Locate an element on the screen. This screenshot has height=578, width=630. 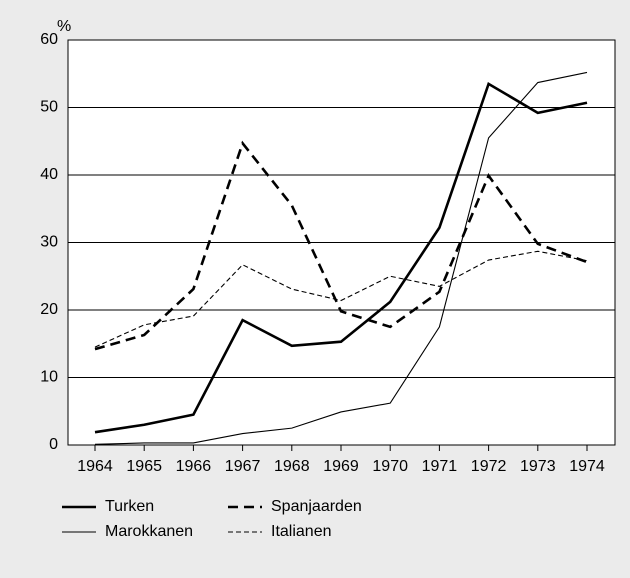
series-line is located at coordinates (341, 299).